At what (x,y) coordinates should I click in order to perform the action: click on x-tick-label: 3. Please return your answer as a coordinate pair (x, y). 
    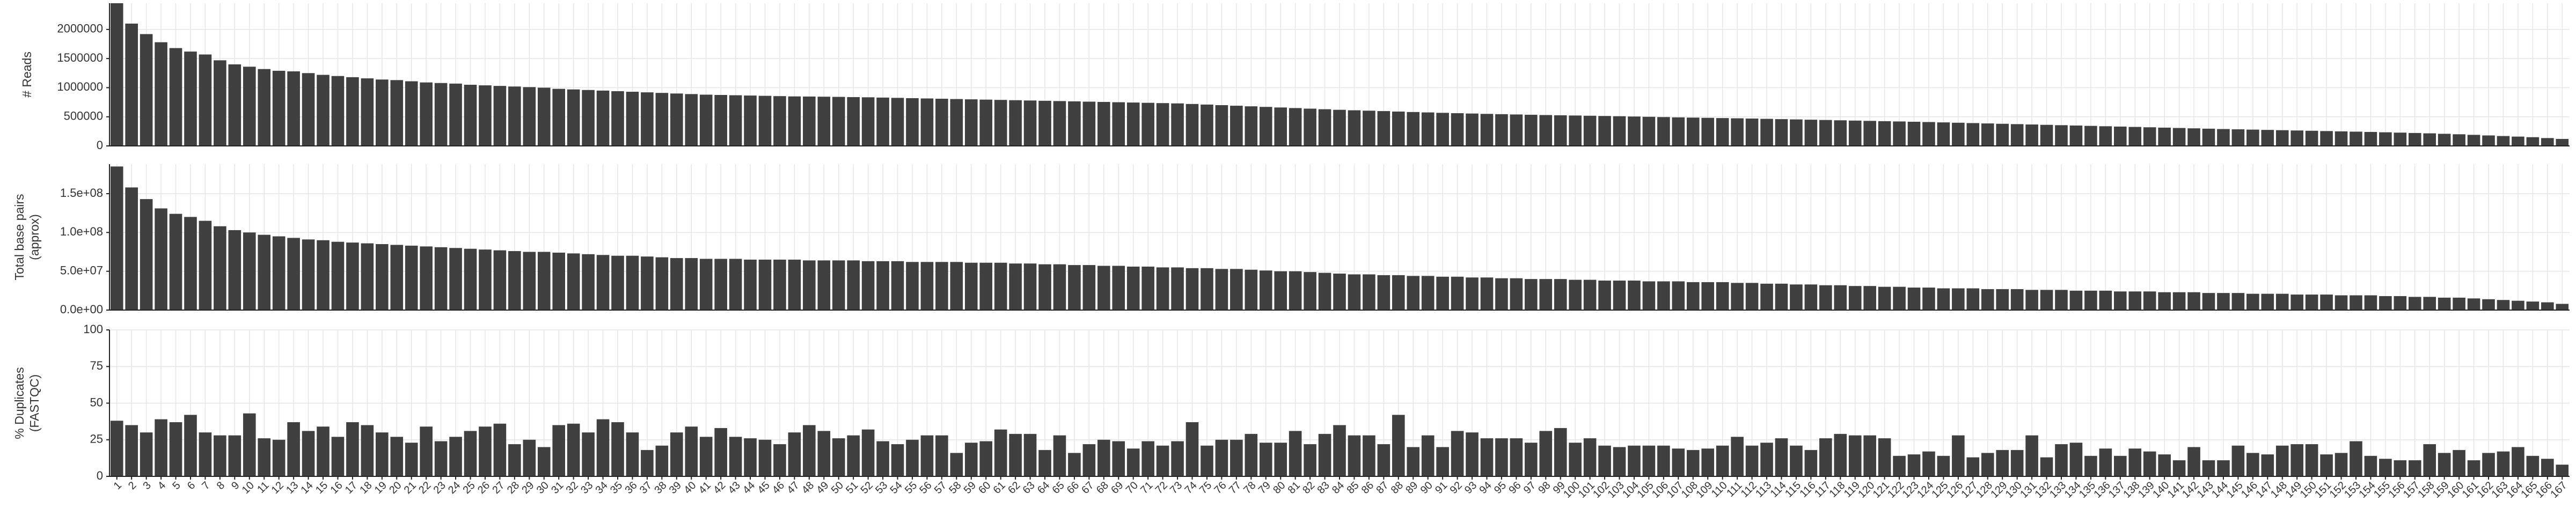
    Looking at the image, I should click on (147, 486).